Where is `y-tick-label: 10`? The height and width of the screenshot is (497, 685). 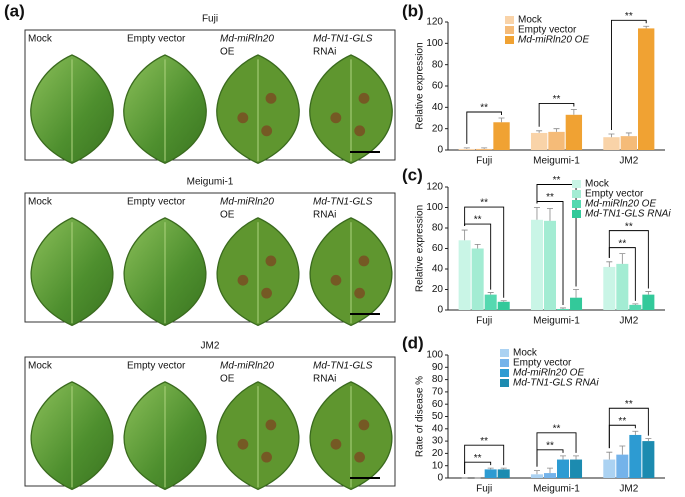 y-tick-label: 10 is located at coordinates (438, 465).